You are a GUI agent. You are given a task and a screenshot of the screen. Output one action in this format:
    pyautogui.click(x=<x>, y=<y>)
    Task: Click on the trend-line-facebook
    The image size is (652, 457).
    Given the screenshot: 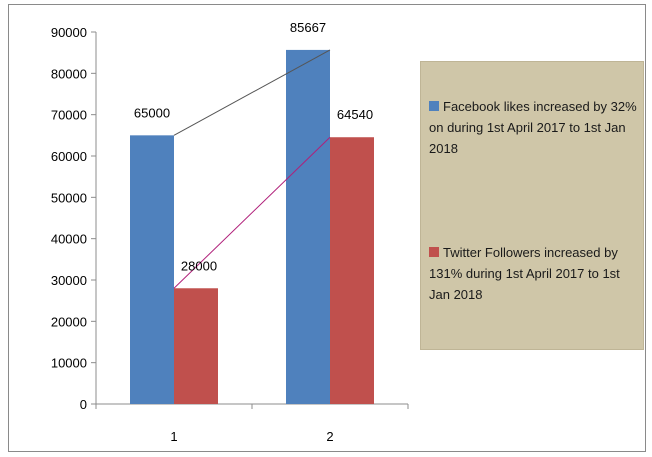 What is the action you would take?
    pyautogui.click(x=252, y=92)
    